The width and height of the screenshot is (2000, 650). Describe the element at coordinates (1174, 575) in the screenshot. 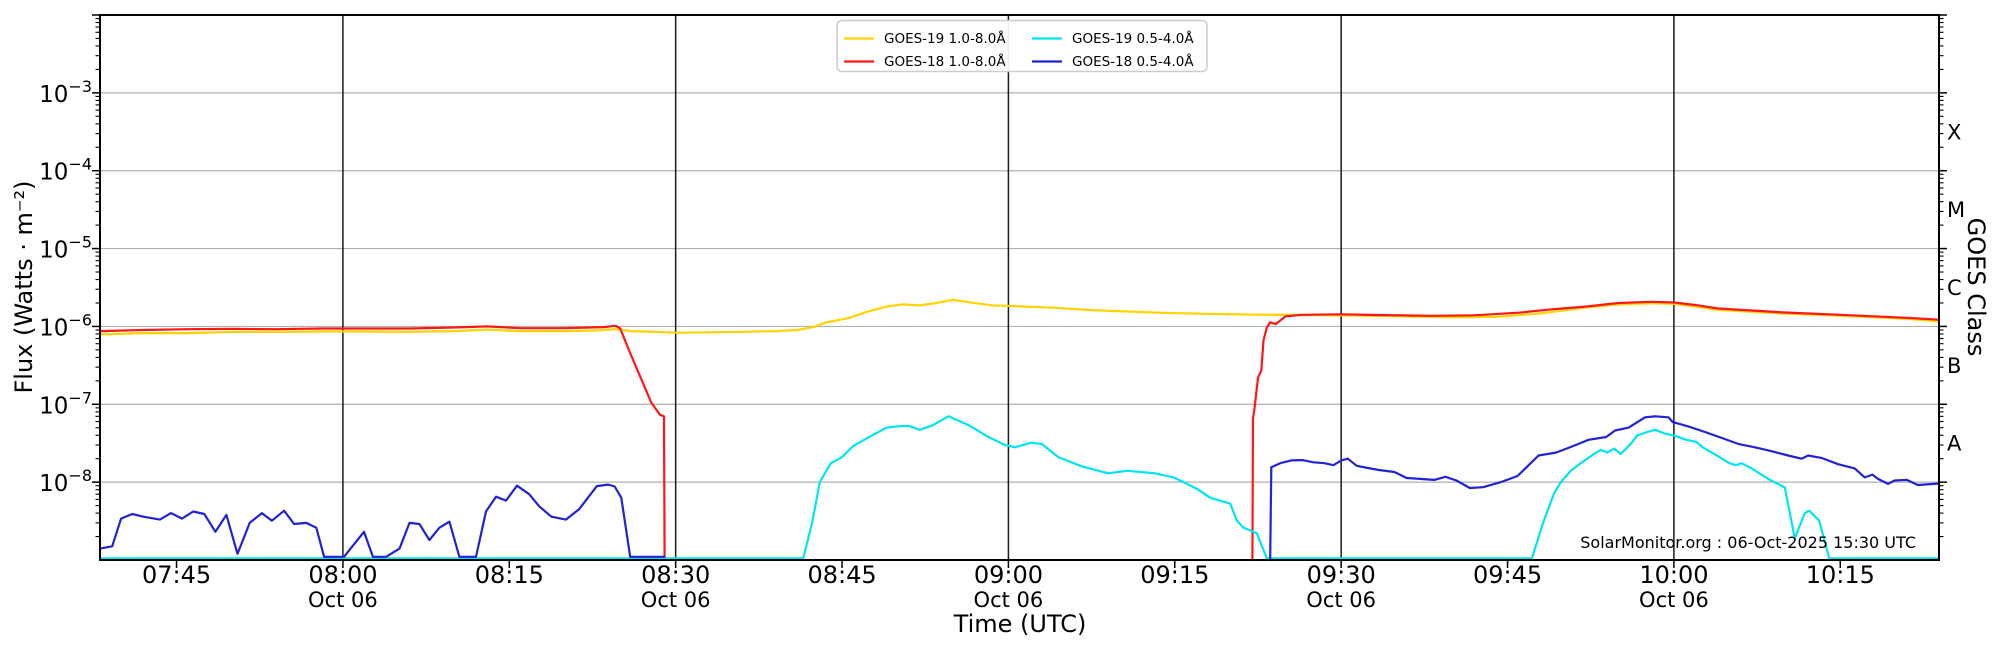

I see `x-tick-label: 09:15` at that location.